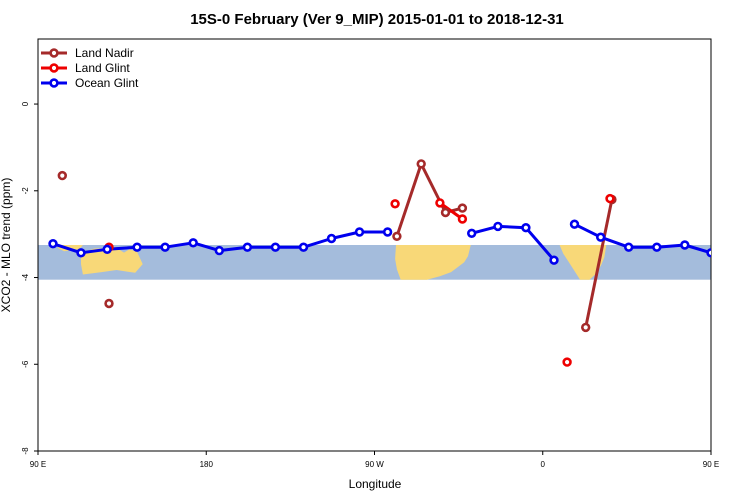 The width and height of the screenshot is (750, 500). Describe the element at coordinates (374, 464) in the screenshot. I see `x-tick-label: 90 W` at that location.